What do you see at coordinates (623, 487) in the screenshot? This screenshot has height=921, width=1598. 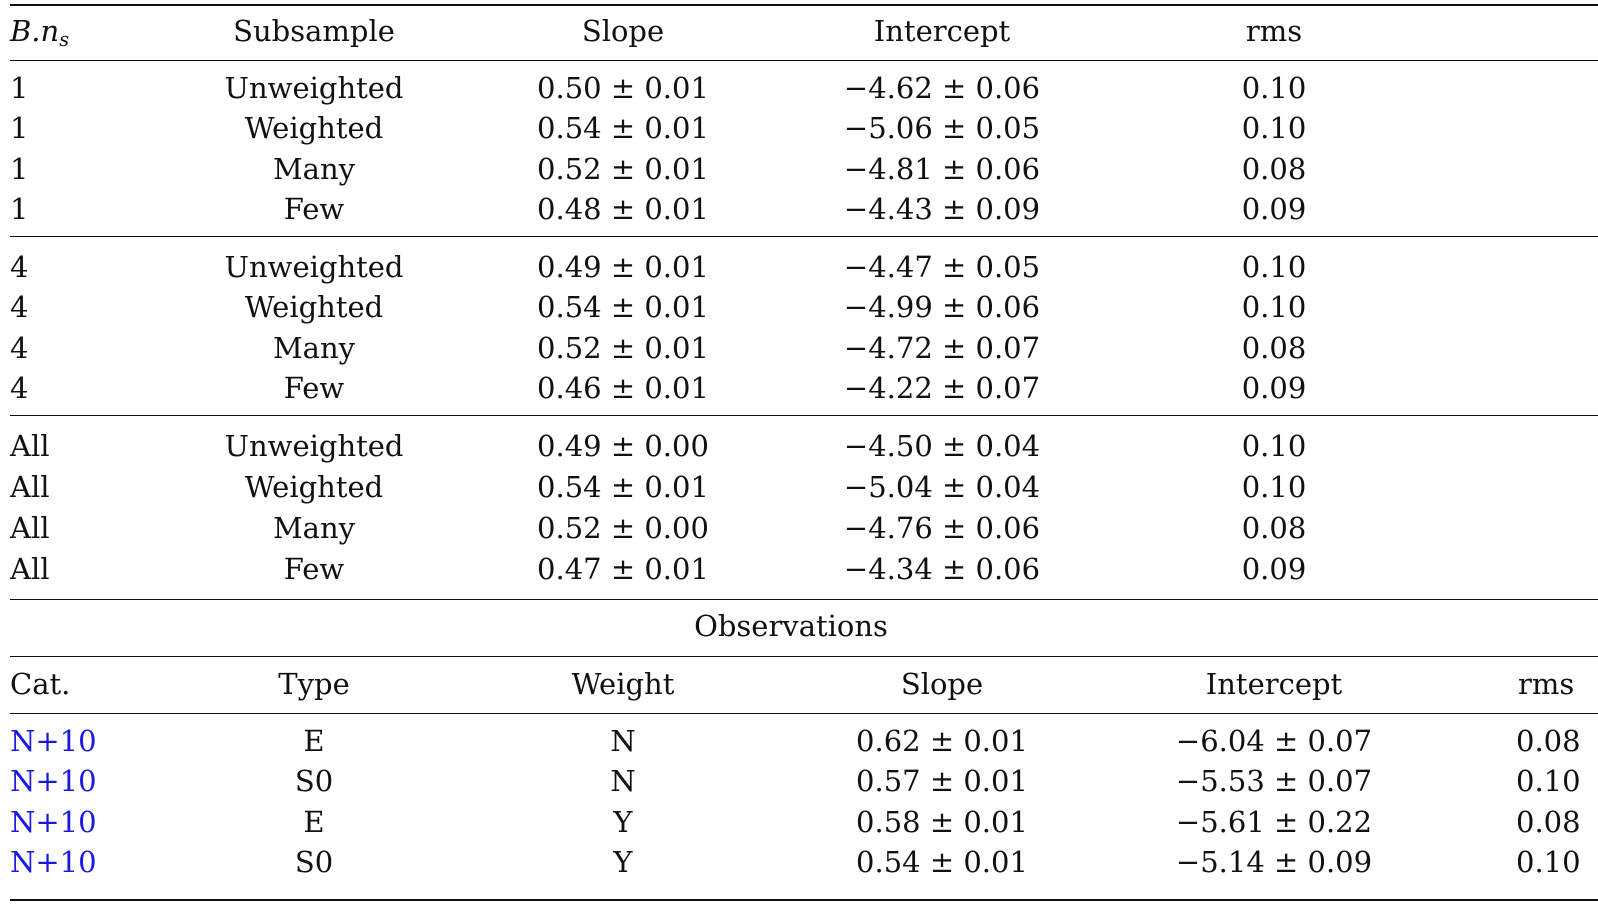 I see `slope-cell: 0.54 ± 0.01` at bounding box center [623, 487].